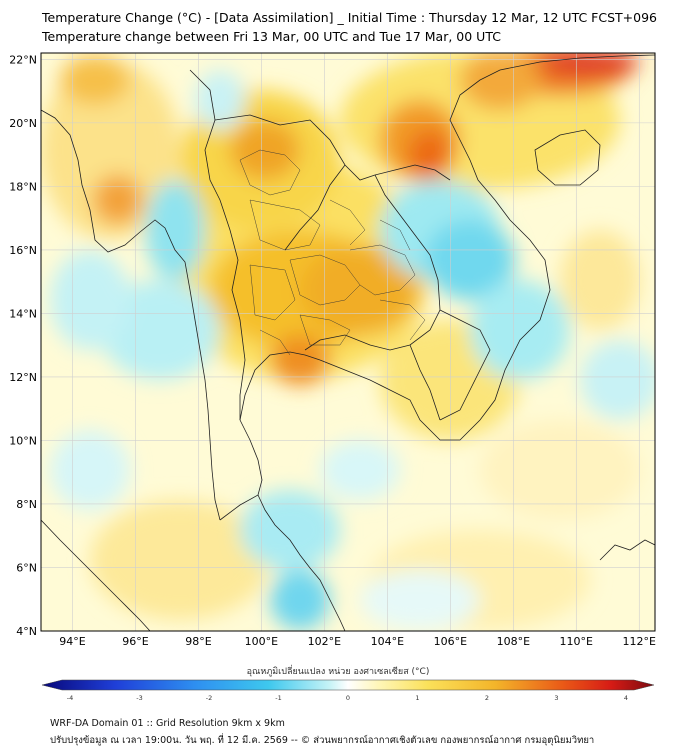 This screenshot has height=756, width=676. I want to click on colorbar-tick-label: 3, so click(556, 698).